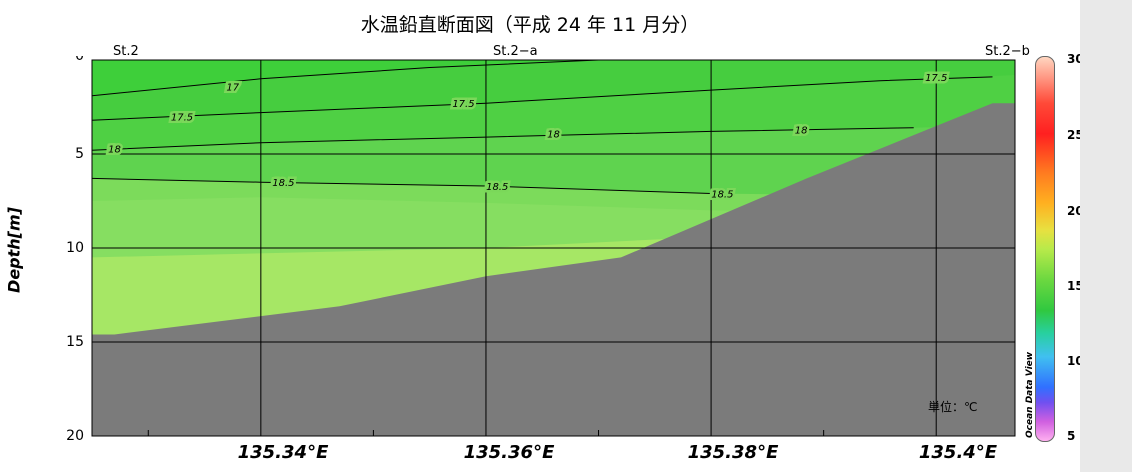 The width and height of the screenshot is (1132, 472). I want to click on y-tick-label: 20, so click(75, 436).